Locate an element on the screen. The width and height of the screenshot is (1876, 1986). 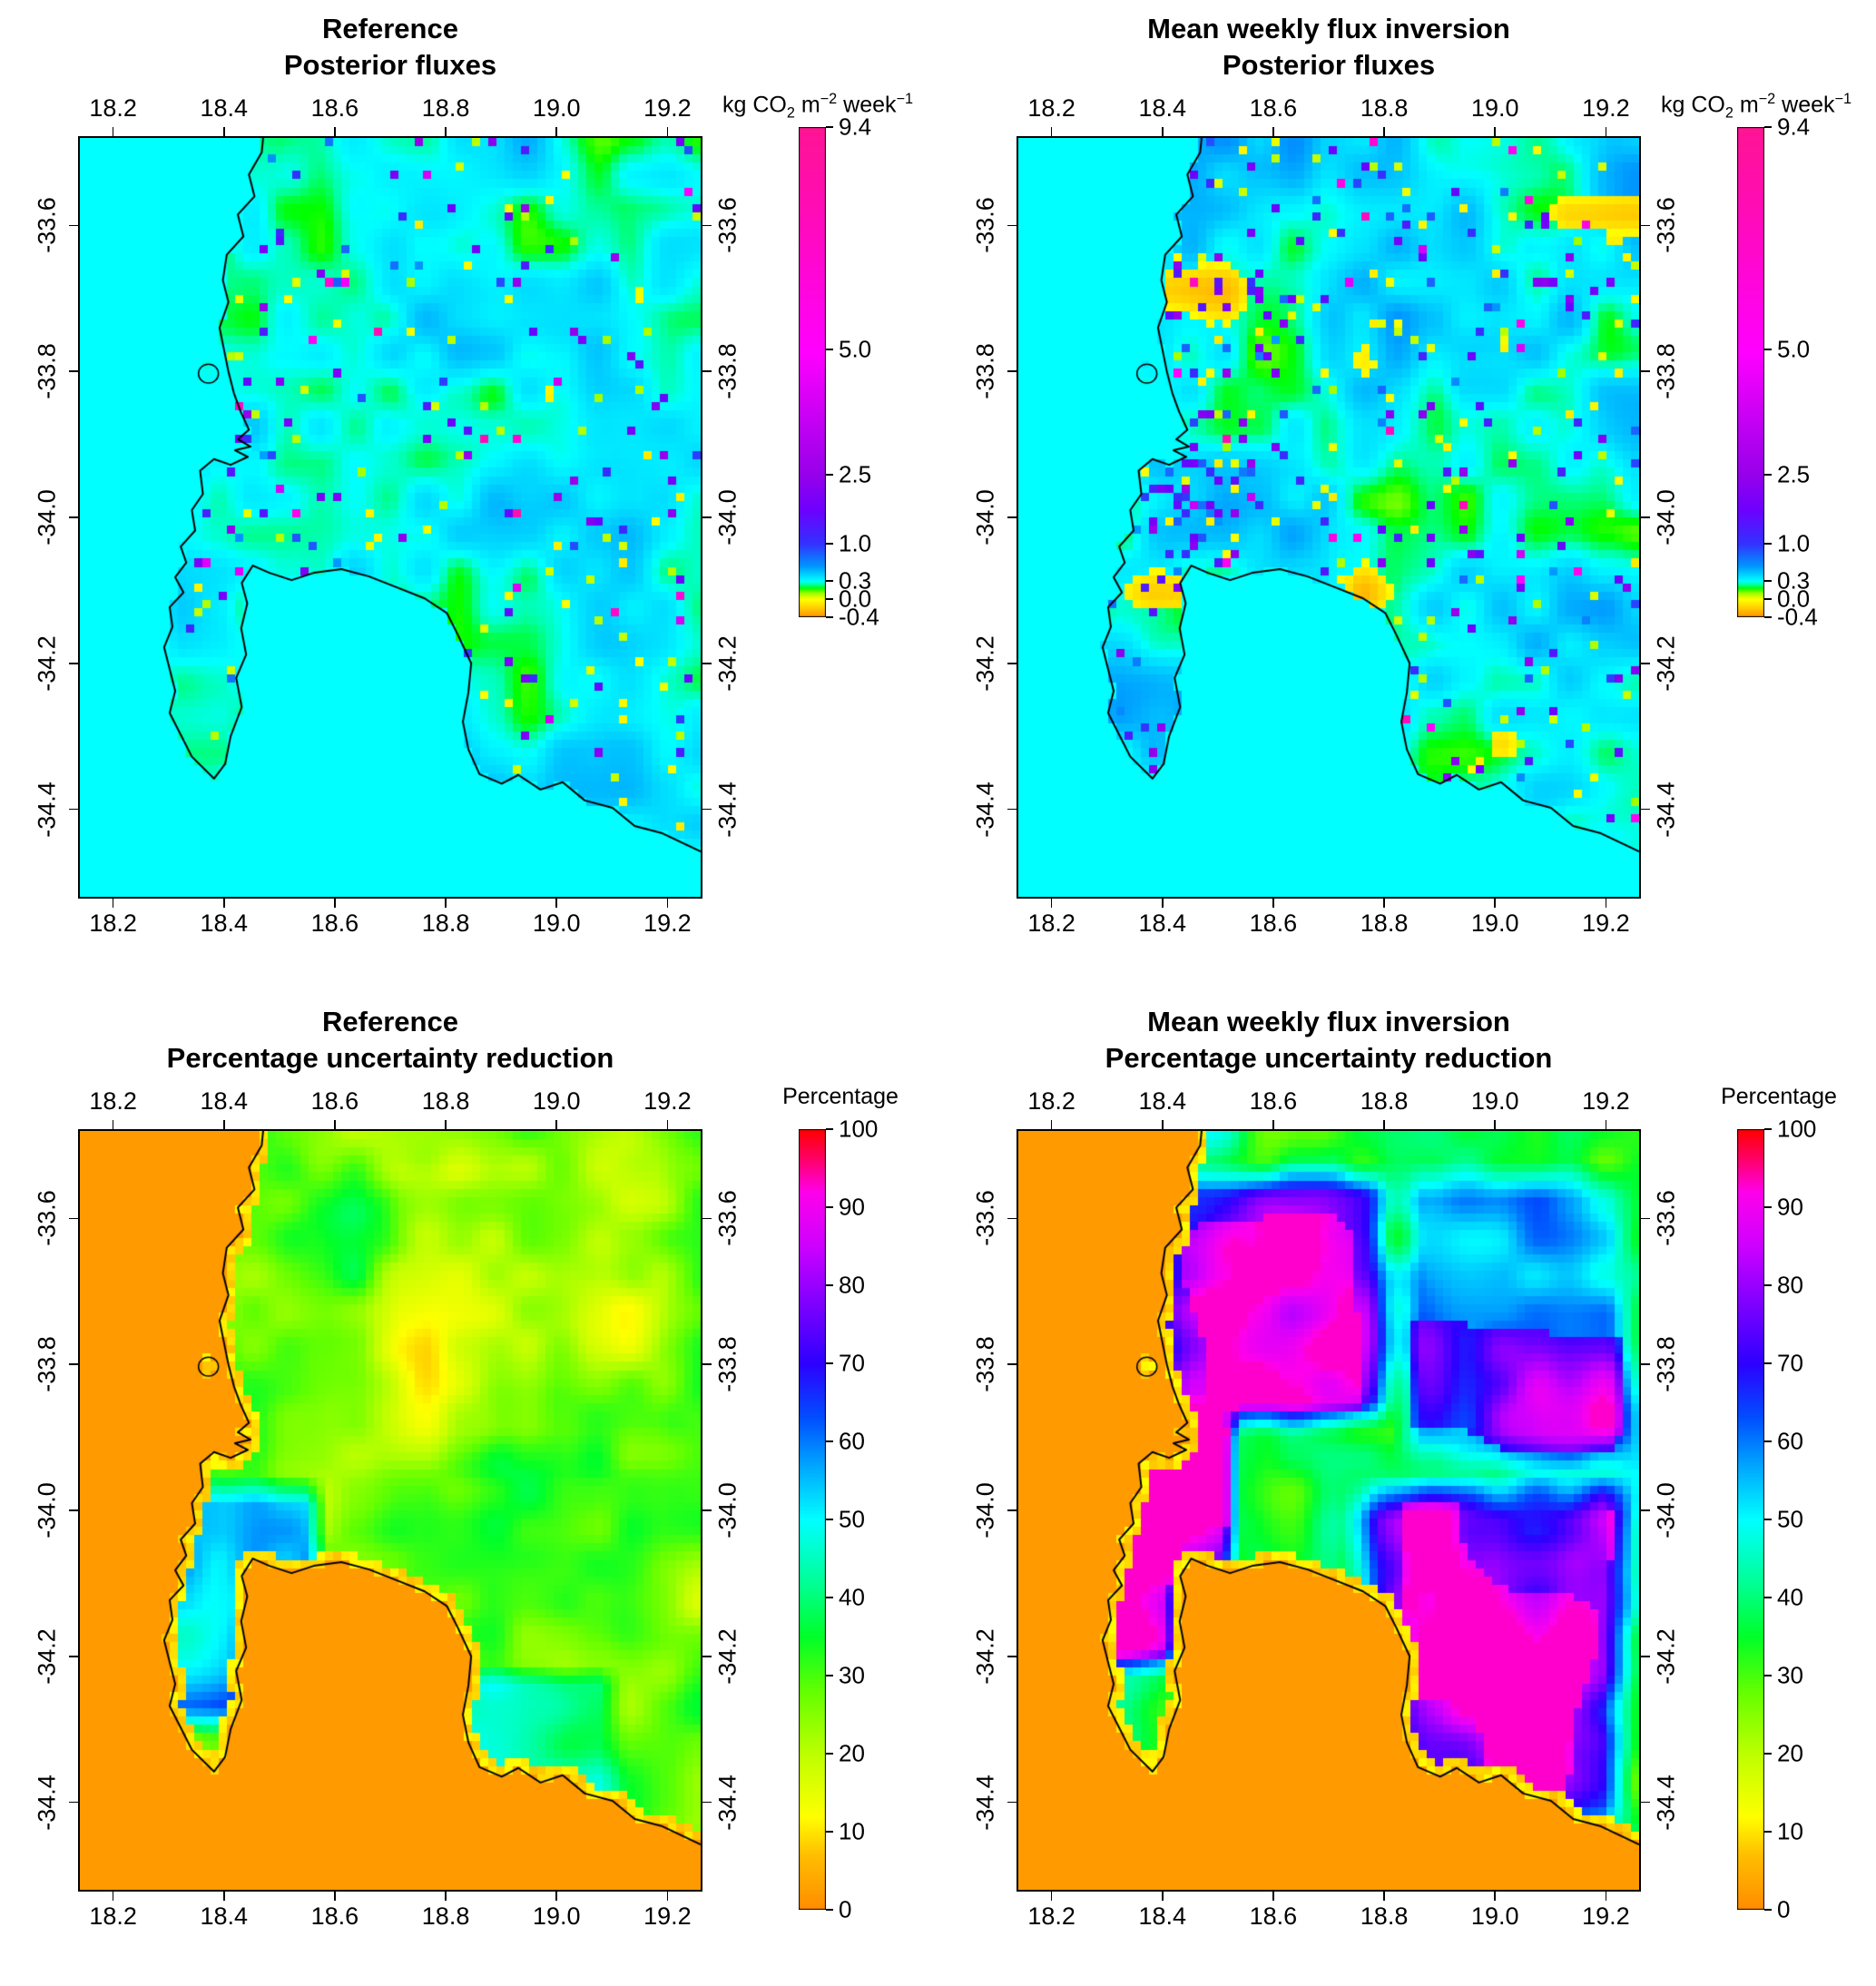
x-tick-label-top: 18.6 is located at coordinates (1273, 1101).